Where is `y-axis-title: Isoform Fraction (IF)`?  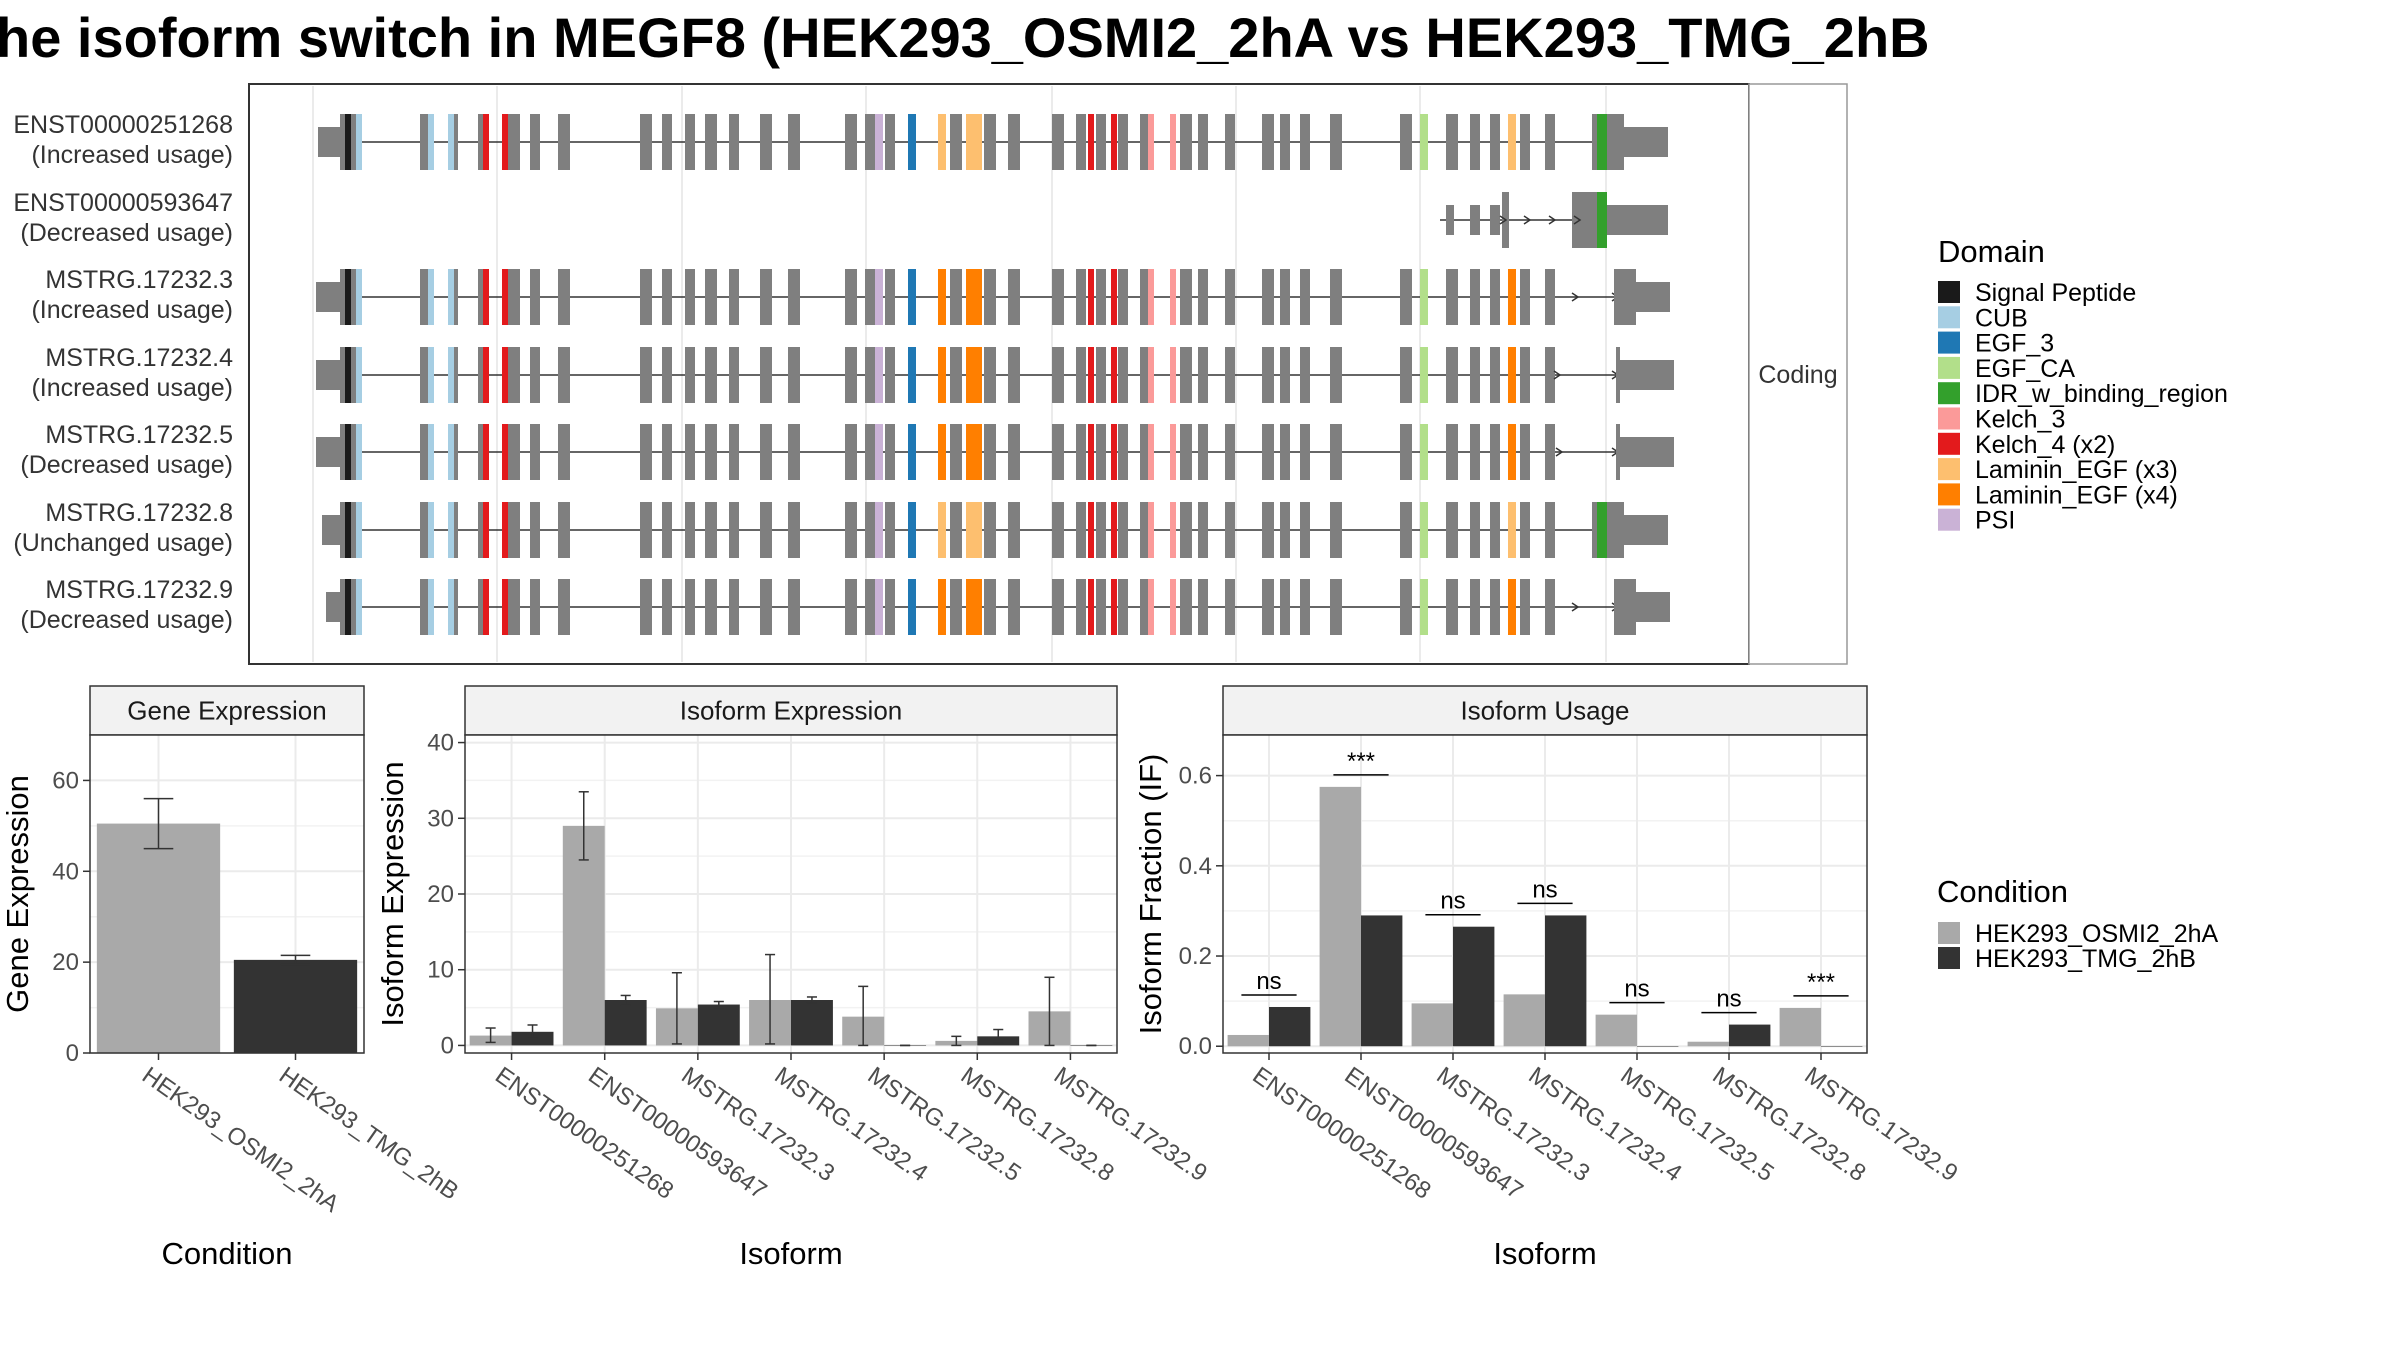 y-axis-title: Isoform Fraction (IF) is located at coordinates (1150, 894).